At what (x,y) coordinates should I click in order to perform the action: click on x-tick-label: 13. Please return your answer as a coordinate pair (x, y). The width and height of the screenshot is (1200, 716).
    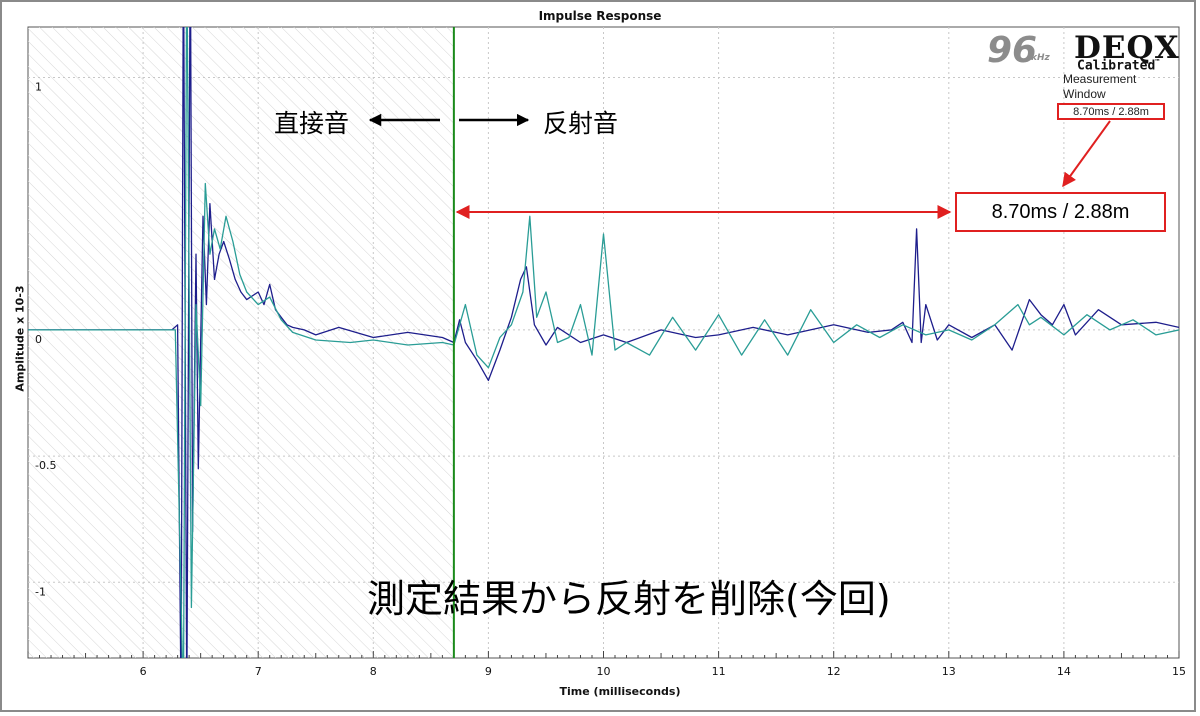
    Looking at the image, I should click on (949, 671).